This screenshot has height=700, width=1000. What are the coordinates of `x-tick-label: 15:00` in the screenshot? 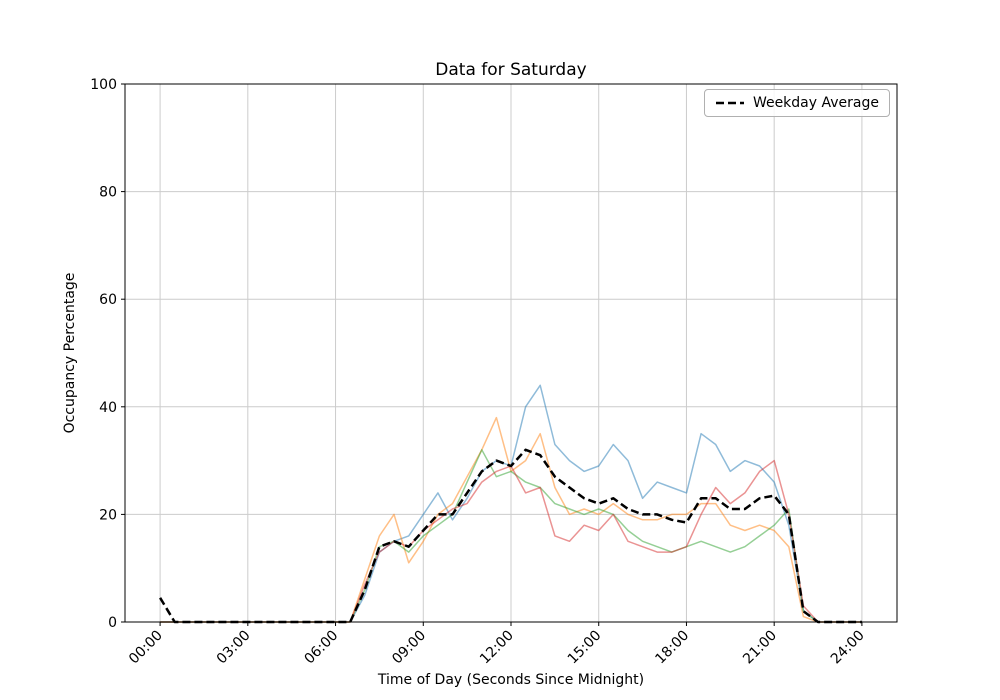 It's located at (585, 648).